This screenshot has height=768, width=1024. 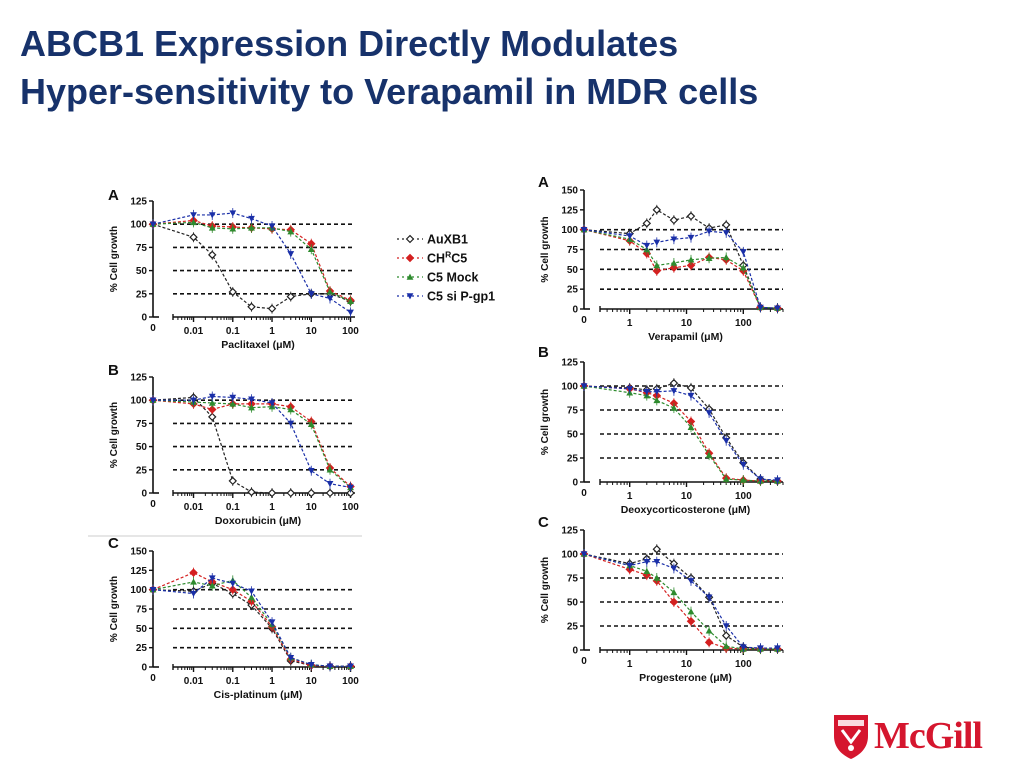 What do you see at coordinates (685, 678) in the screenshot?
I see `x-axis-label: Progesterone (μM)` at bounding box center [685, 678].